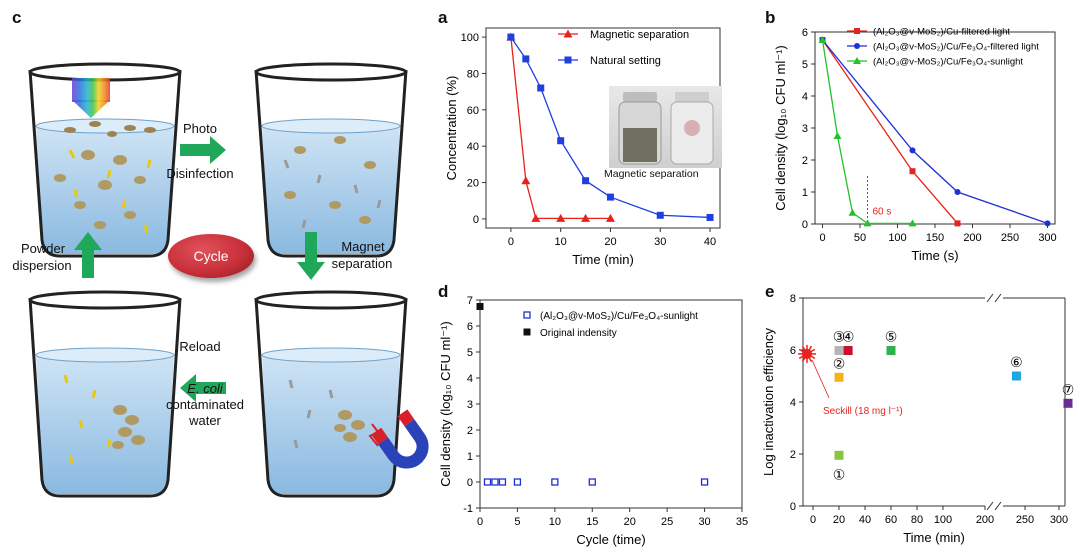 This screenshot has height=553, width=1080. I want to click on x-tick-label: 80, so click(917, 520).